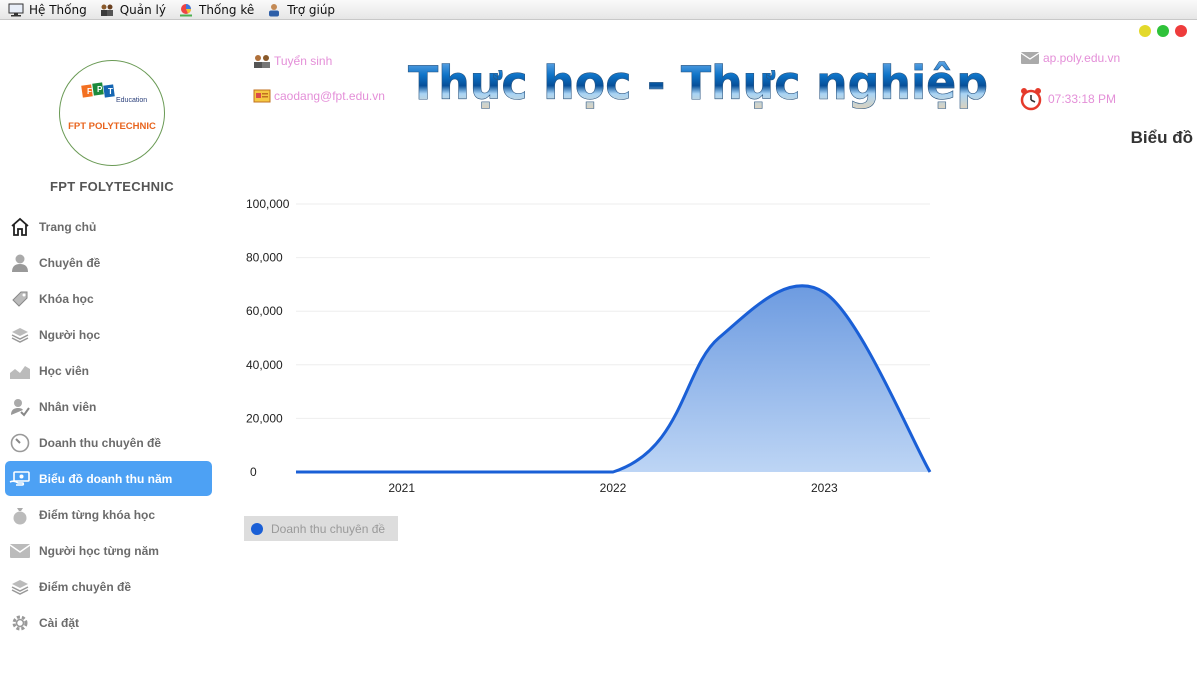  What do you see at coordinates (20, 443) in the screenshot?
I see `gauge-icon` at bounding box center [20, 443].